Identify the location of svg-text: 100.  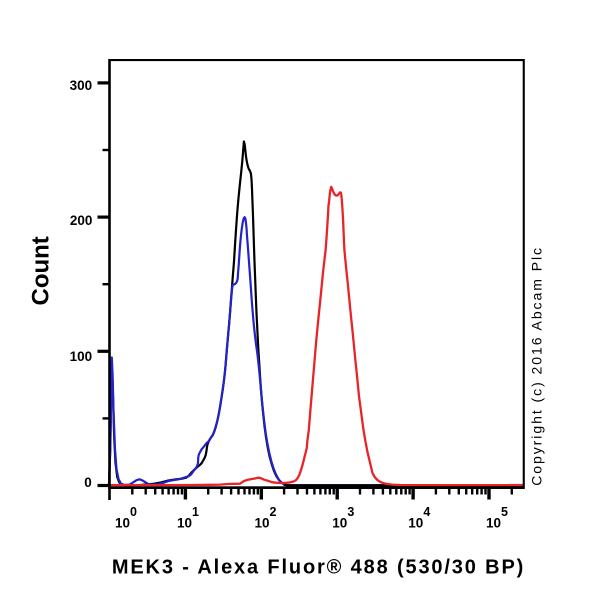
(81, 356).